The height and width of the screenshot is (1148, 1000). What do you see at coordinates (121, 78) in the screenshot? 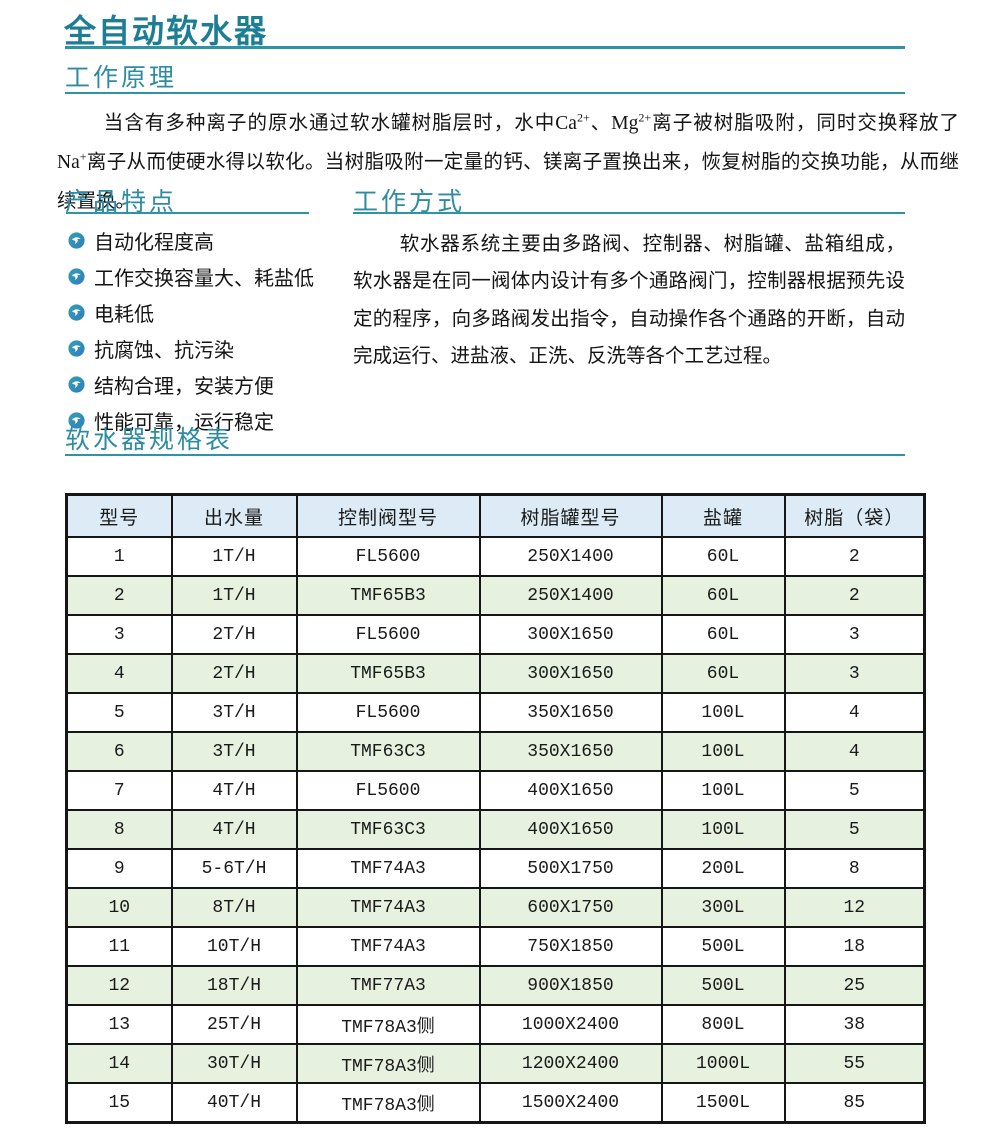
I see `section-heading-principle: 工作原理` at bounding box center [121, 78].